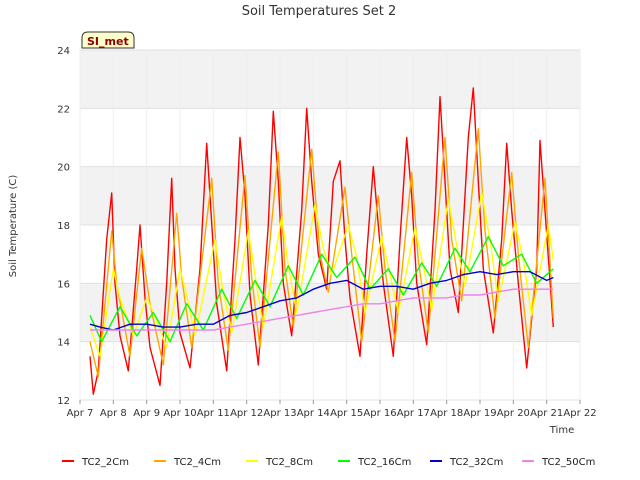  What do you see at coordinates (579, 413) in the screenshot?
I see `x-tick-label: Apr 22` at bounding box center [579, 413].